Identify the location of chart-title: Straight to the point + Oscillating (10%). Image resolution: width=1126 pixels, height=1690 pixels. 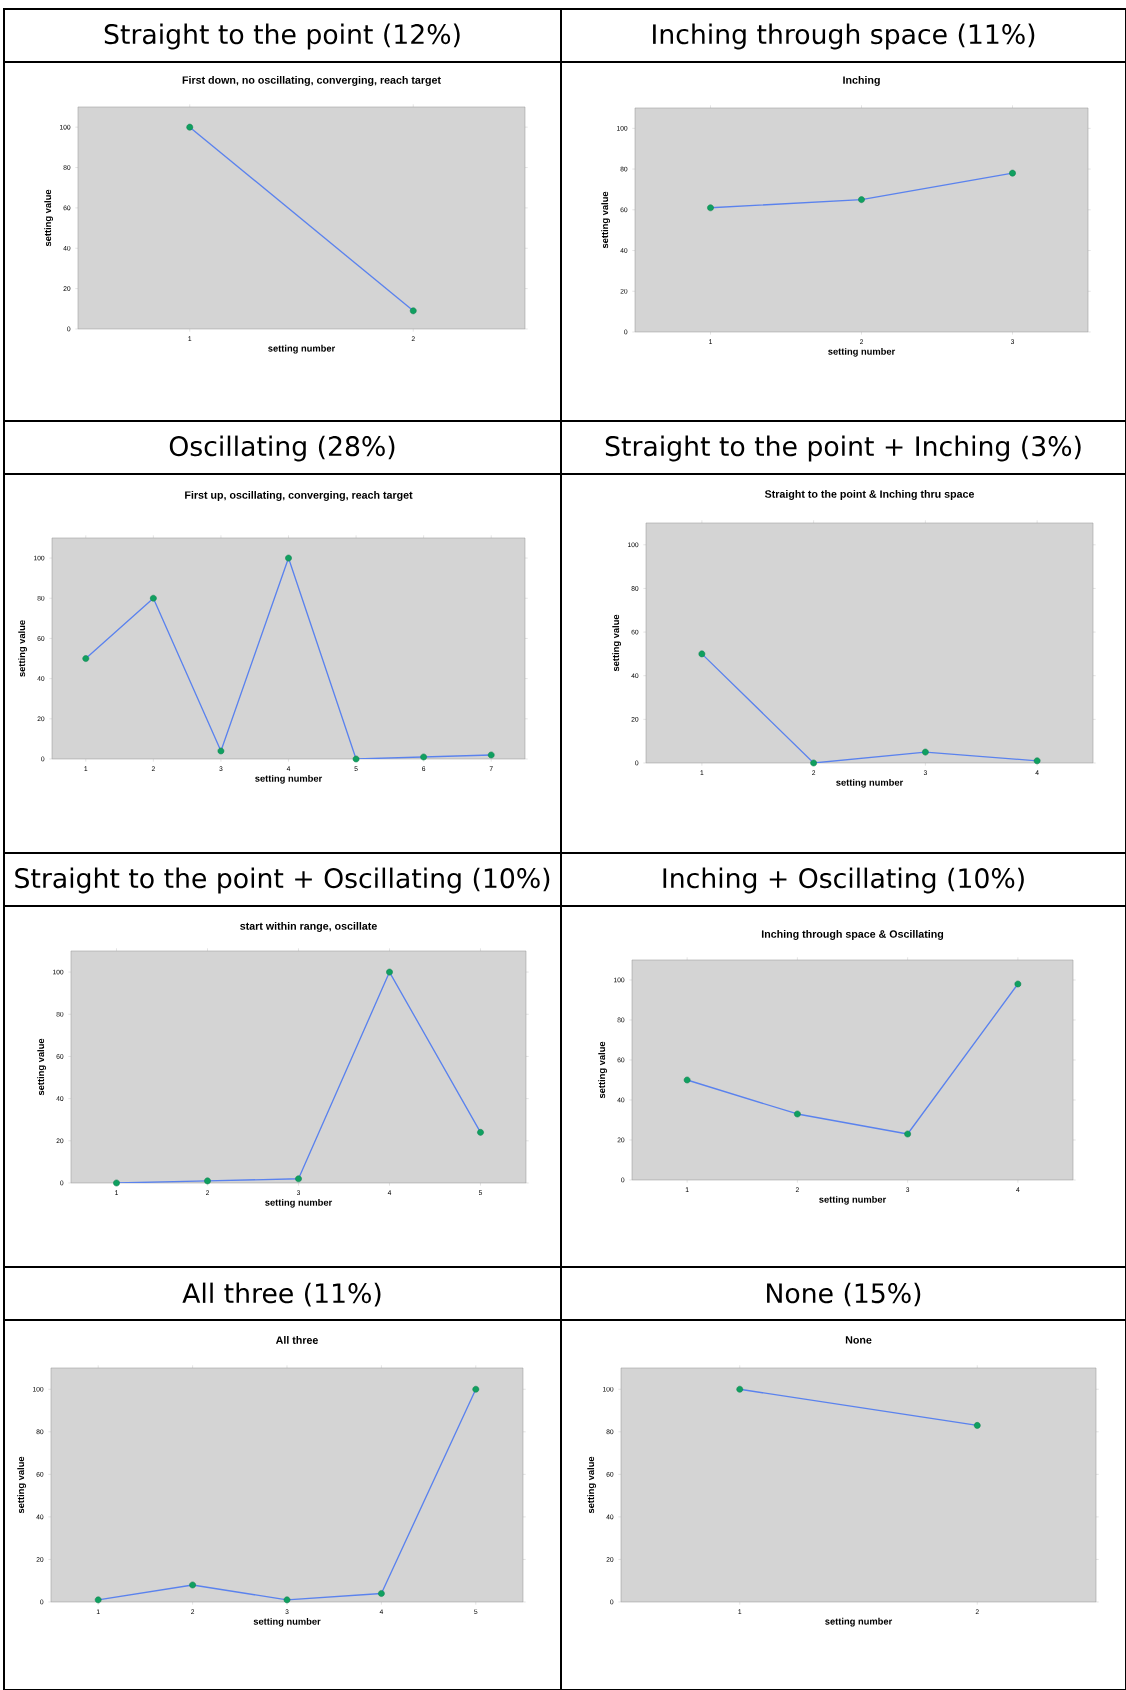
(282, 880).